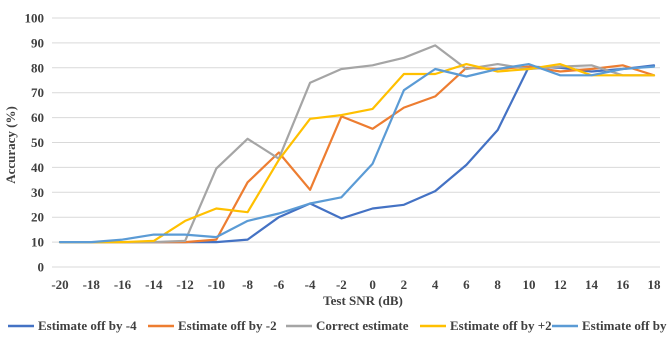  What do you see at coordinates (37, 117) in the screenshot?
I see `y-tick-label: 60` at bounding box center [37, 117].